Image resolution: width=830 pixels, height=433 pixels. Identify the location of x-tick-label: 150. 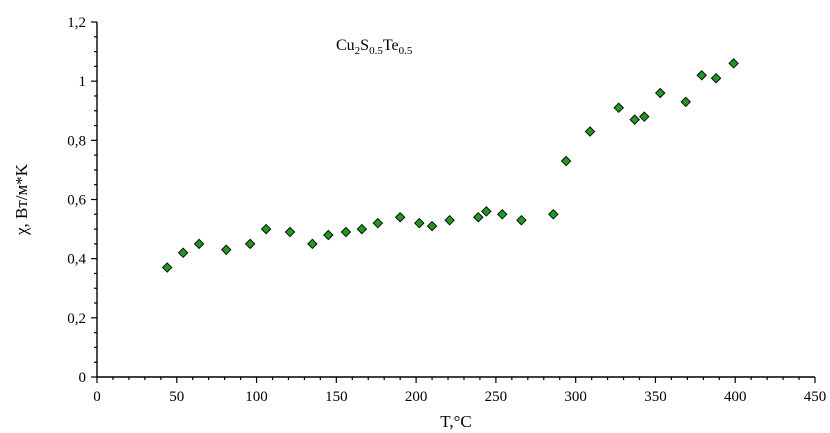
(336, 397).